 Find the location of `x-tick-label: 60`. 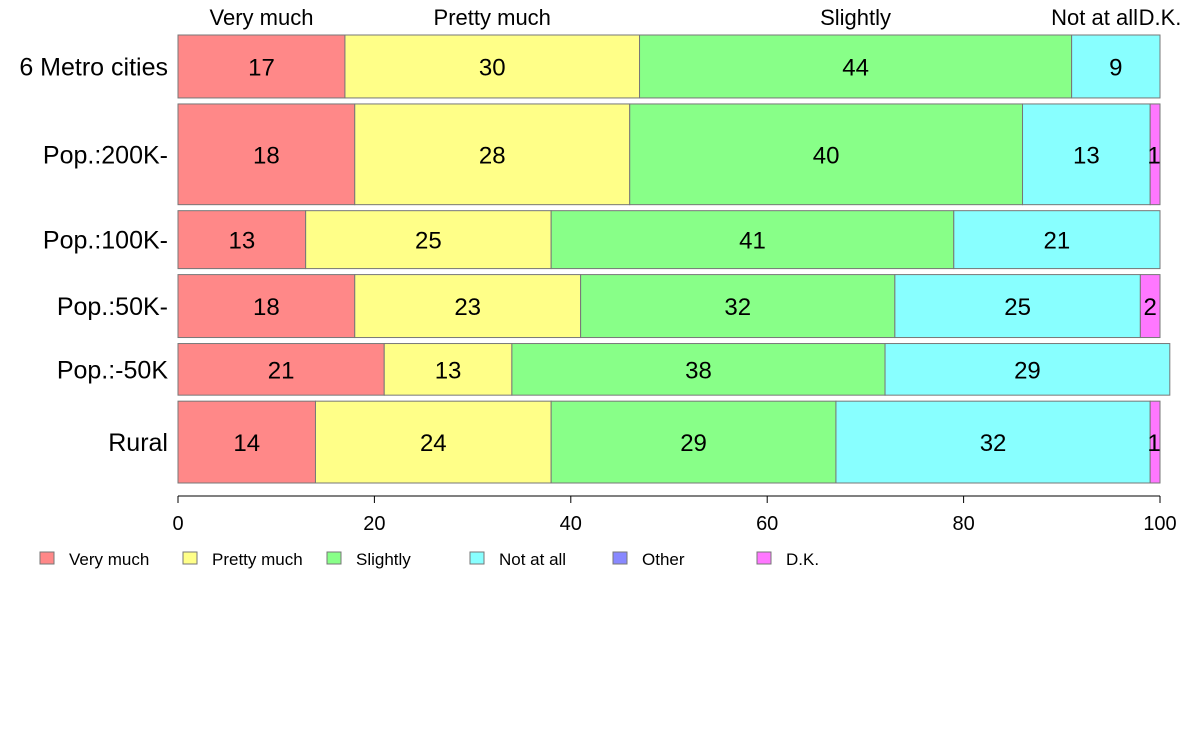

x-tick-label: 60 is located at coordinates (767, 524).